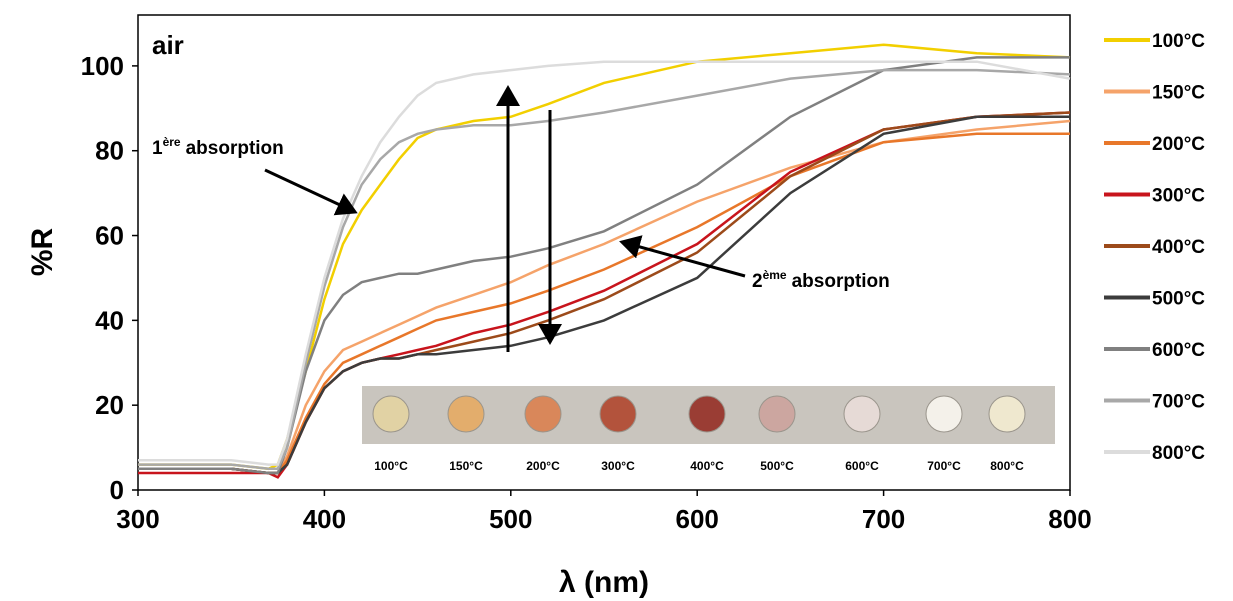  I want to click on annotation: 1ère absorption, so click(218, 147).